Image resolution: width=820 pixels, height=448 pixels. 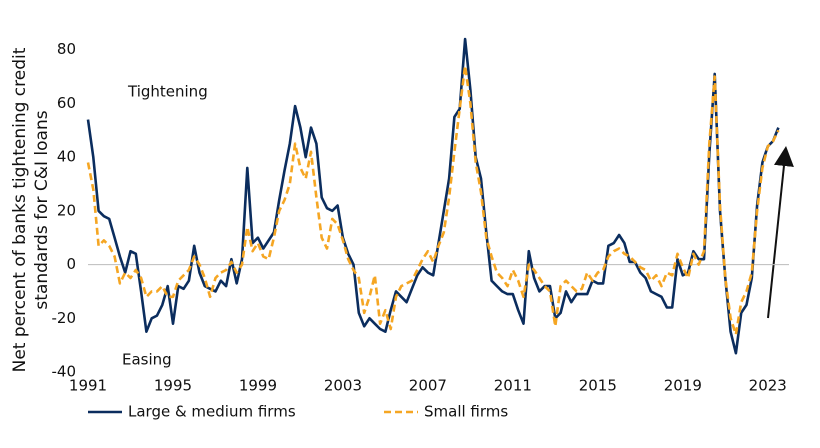 I want to click on y-axis-label: Net percent of banks tightening credit, so click(x=20, y=209).